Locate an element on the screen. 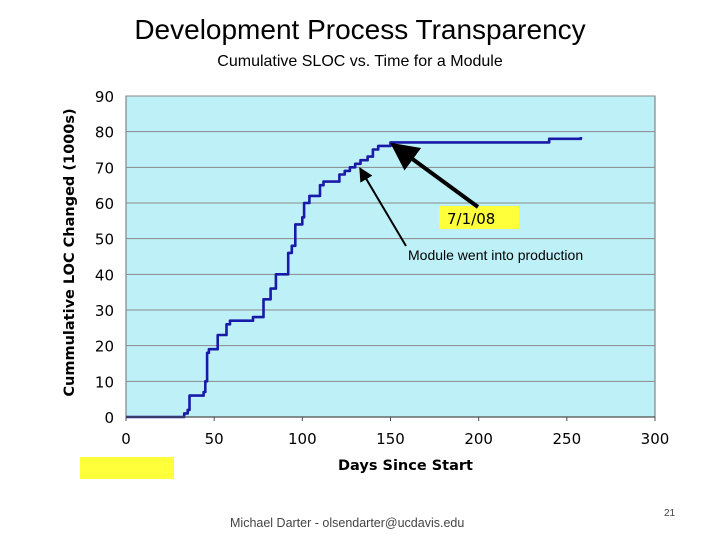  x-tick-label: 0 is located at coordinates (126, 439).